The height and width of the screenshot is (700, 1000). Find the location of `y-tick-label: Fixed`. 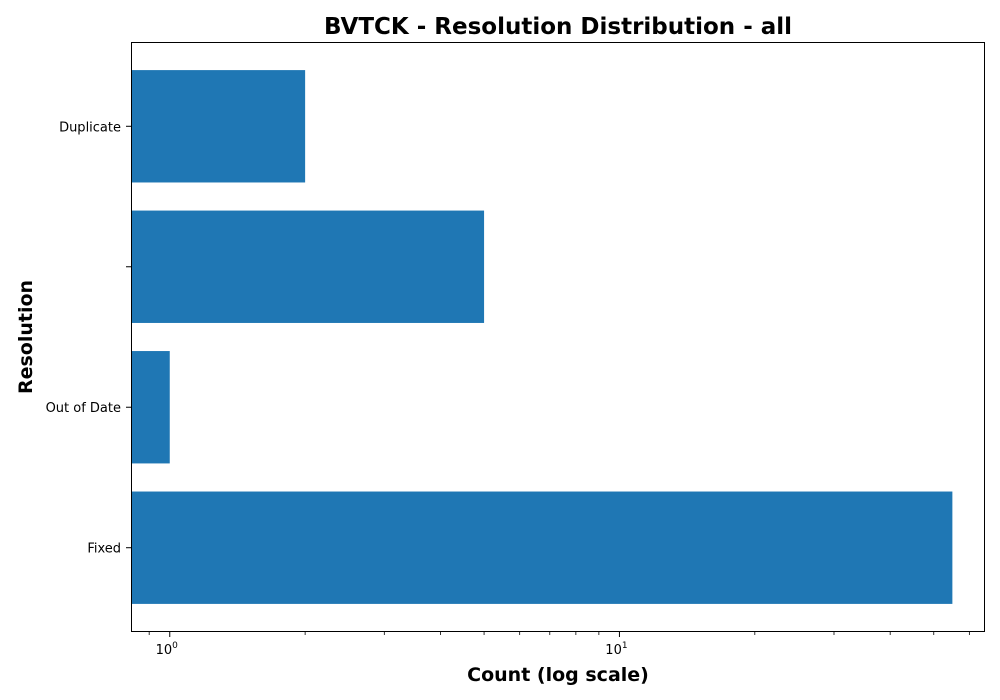

y-tick-label: Fixed is located at coordinates (104, 549).